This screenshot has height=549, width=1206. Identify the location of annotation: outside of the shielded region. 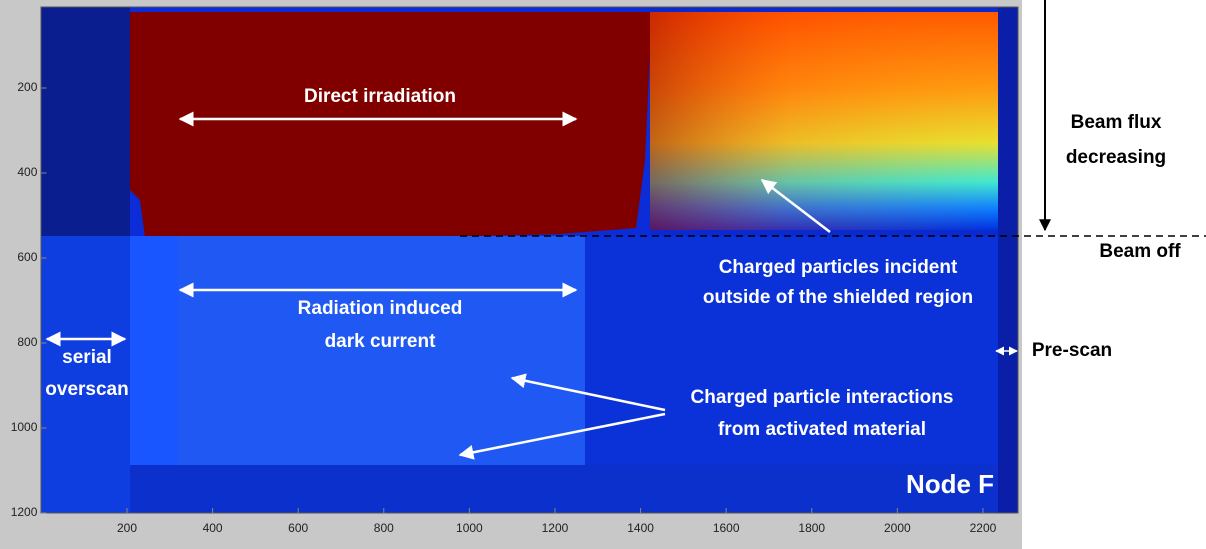
(838, 297).